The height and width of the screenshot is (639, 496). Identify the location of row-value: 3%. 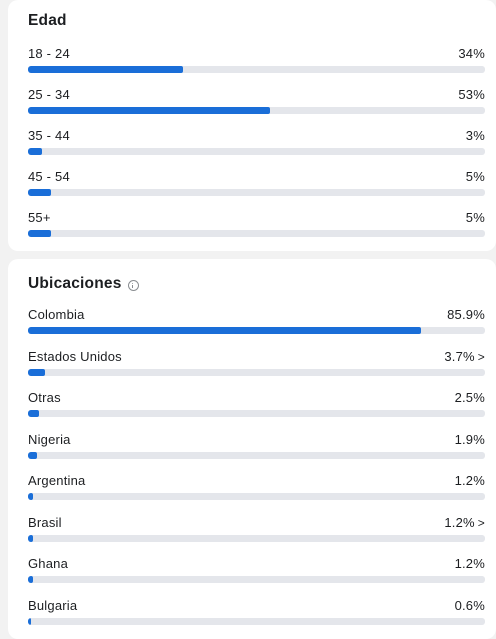
(475, 135).